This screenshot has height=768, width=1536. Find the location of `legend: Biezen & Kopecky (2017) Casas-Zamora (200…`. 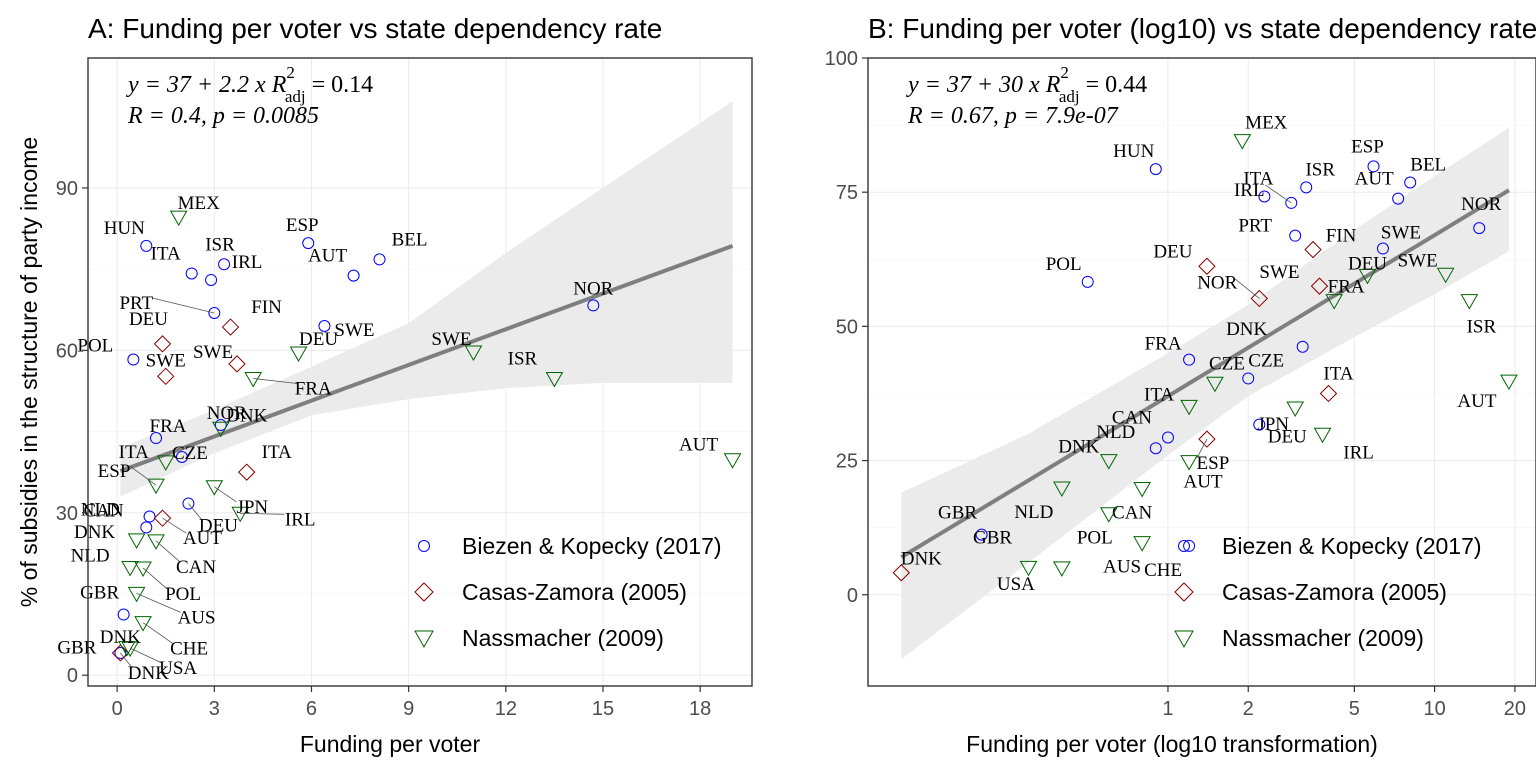

legend: Biezen & Kopecky (2017) Casas-Zamora (200… is located at coordinates (568, 592).